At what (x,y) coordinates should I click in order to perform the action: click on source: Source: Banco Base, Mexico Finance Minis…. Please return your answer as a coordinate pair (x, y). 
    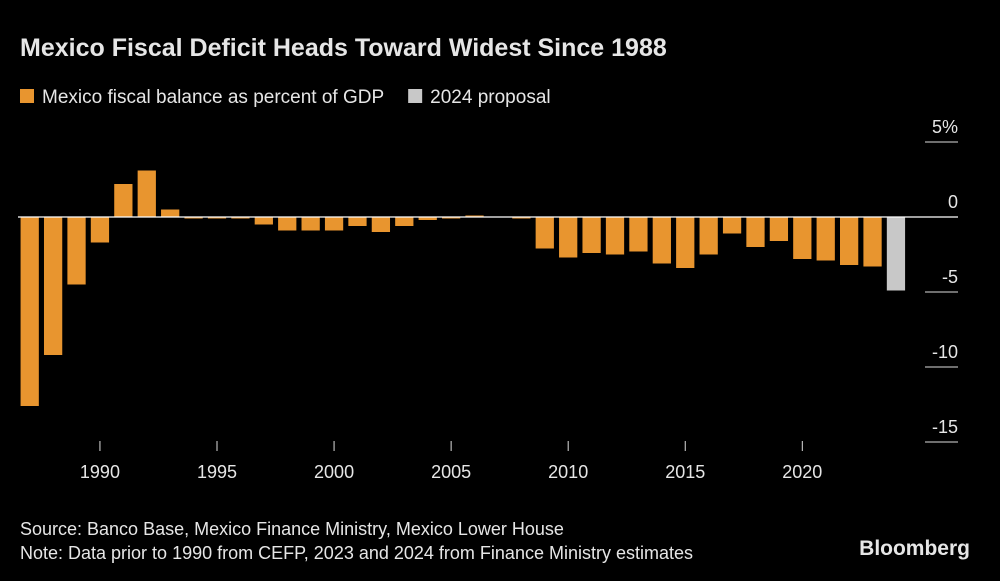
    Looking at the image, I should click on (292, 529).